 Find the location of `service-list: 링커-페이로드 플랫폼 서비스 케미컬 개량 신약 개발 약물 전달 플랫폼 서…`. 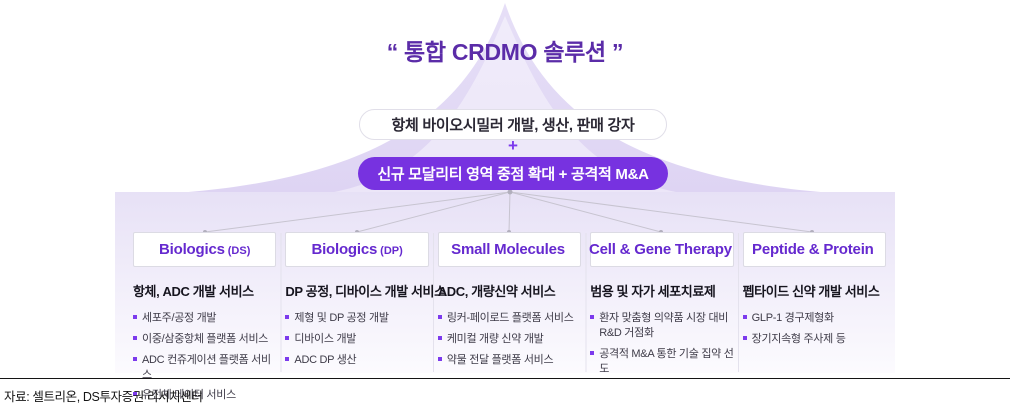

service-list: 링커-페이로드 플랫폼 서비스 케미컬 개량 신약 개발 약물 전달 플랫폼 서… is located at coordinates (509, 339).